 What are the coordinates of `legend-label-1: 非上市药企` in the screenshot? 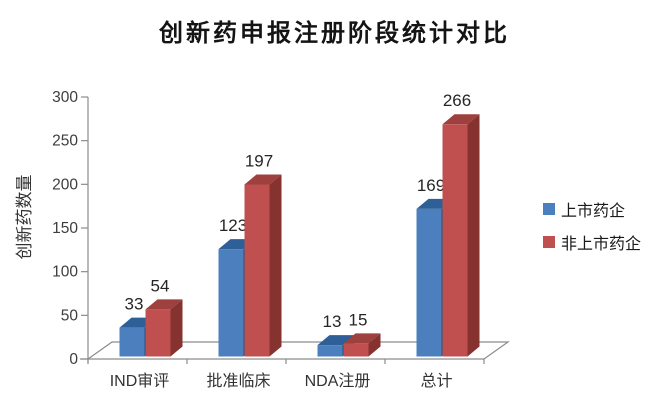 It's located at (601, 244).